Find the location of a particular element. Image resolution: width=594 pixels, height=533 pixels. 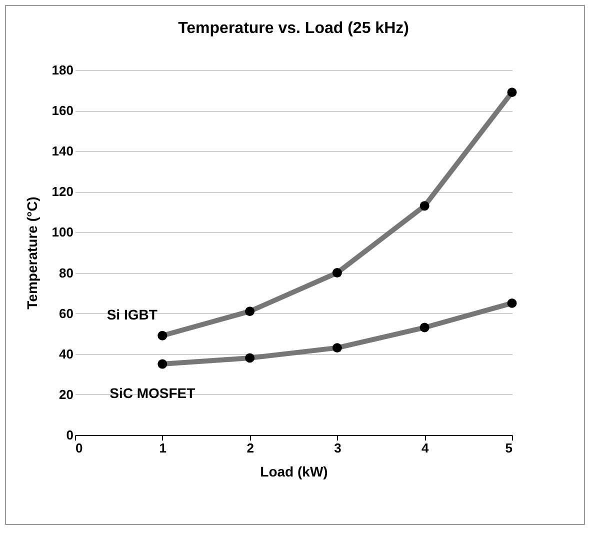

x-tick-label: 4 is located at coordinates (425, 448).